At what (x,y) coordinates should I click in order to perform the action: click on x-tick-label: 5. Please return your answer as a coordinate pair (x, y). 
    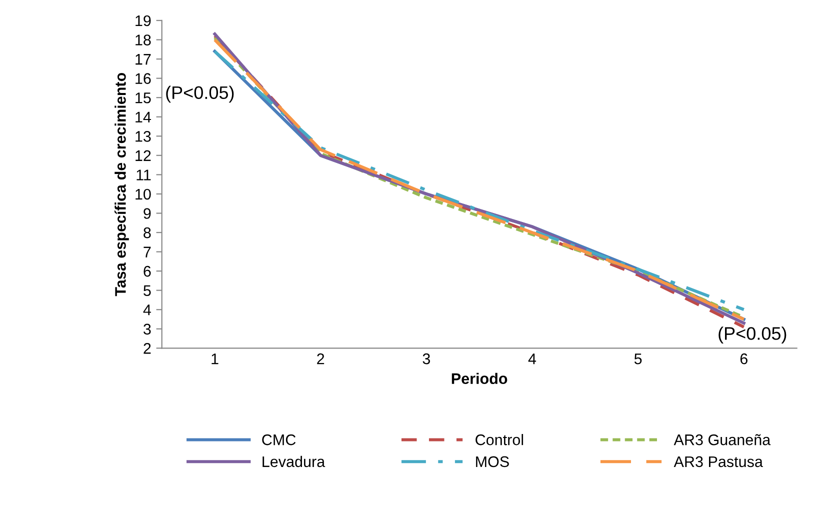
    Looking at the image, I should click on (638, 359).